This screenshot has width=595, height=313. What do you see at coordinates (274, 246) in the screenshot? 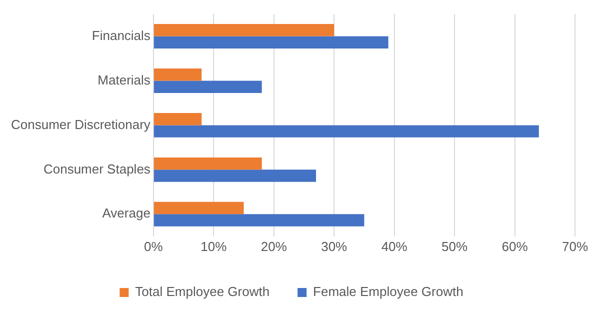
I see `x-tick-label: 20%` at bounding box center [274, 246].